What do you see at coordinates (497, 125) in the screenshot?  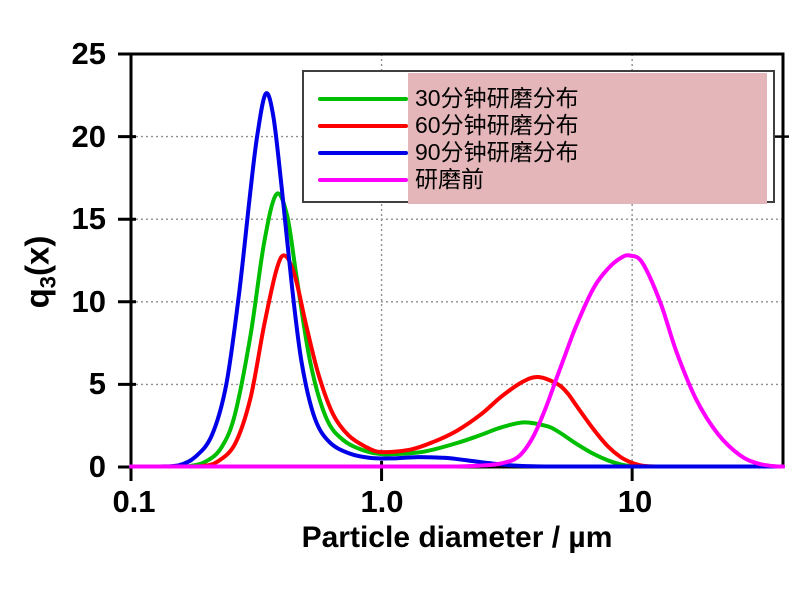 I see `legend-label-60min: 60分钟研磨分布` at bounding box center [497, 125].